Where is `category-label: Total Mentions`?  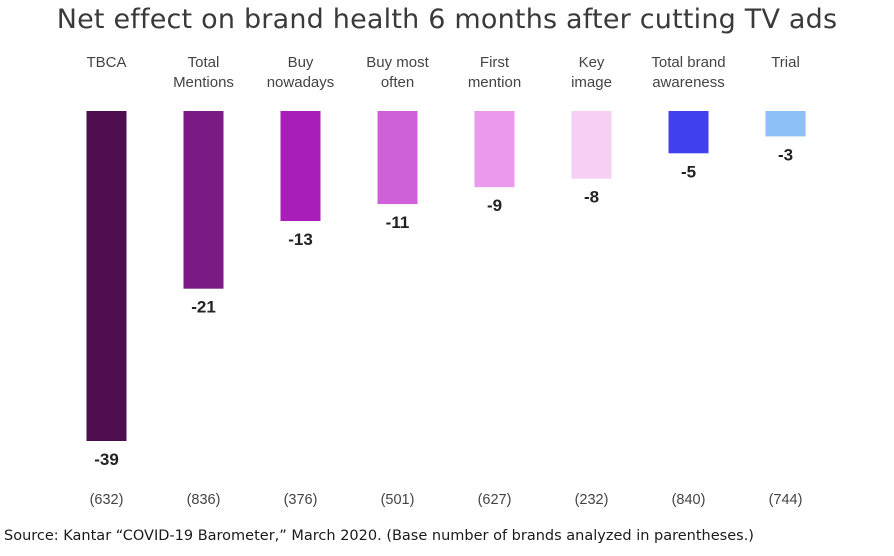 category-label: Total Mentions is located at coordinates (203, 72).